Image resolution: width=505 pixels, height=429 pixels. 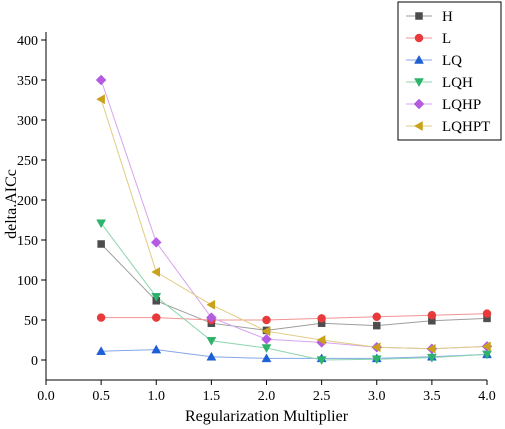 What do you see at coordinates (294, 317) in the screenshot?
I see `series-line-l` at bounding box center [294, 317].